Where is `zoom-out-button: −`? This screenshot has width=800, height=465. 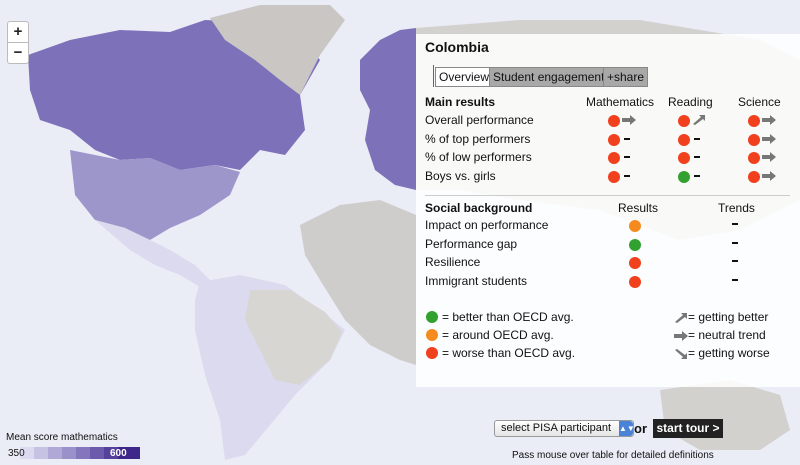
zoom-out-button: − is located at coordinates (18, 53).